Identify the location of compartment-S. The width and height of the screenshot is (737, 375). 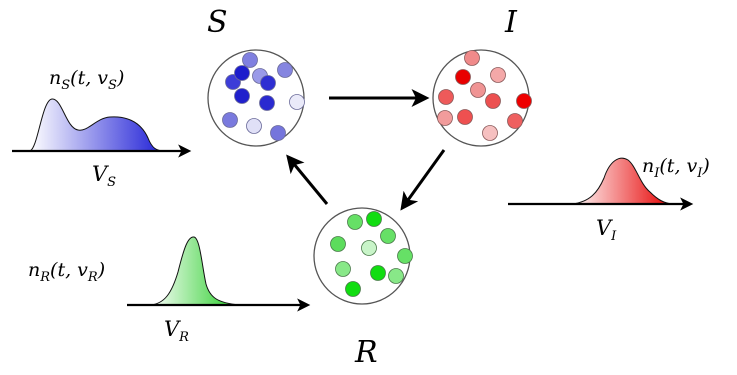
(256, 98).